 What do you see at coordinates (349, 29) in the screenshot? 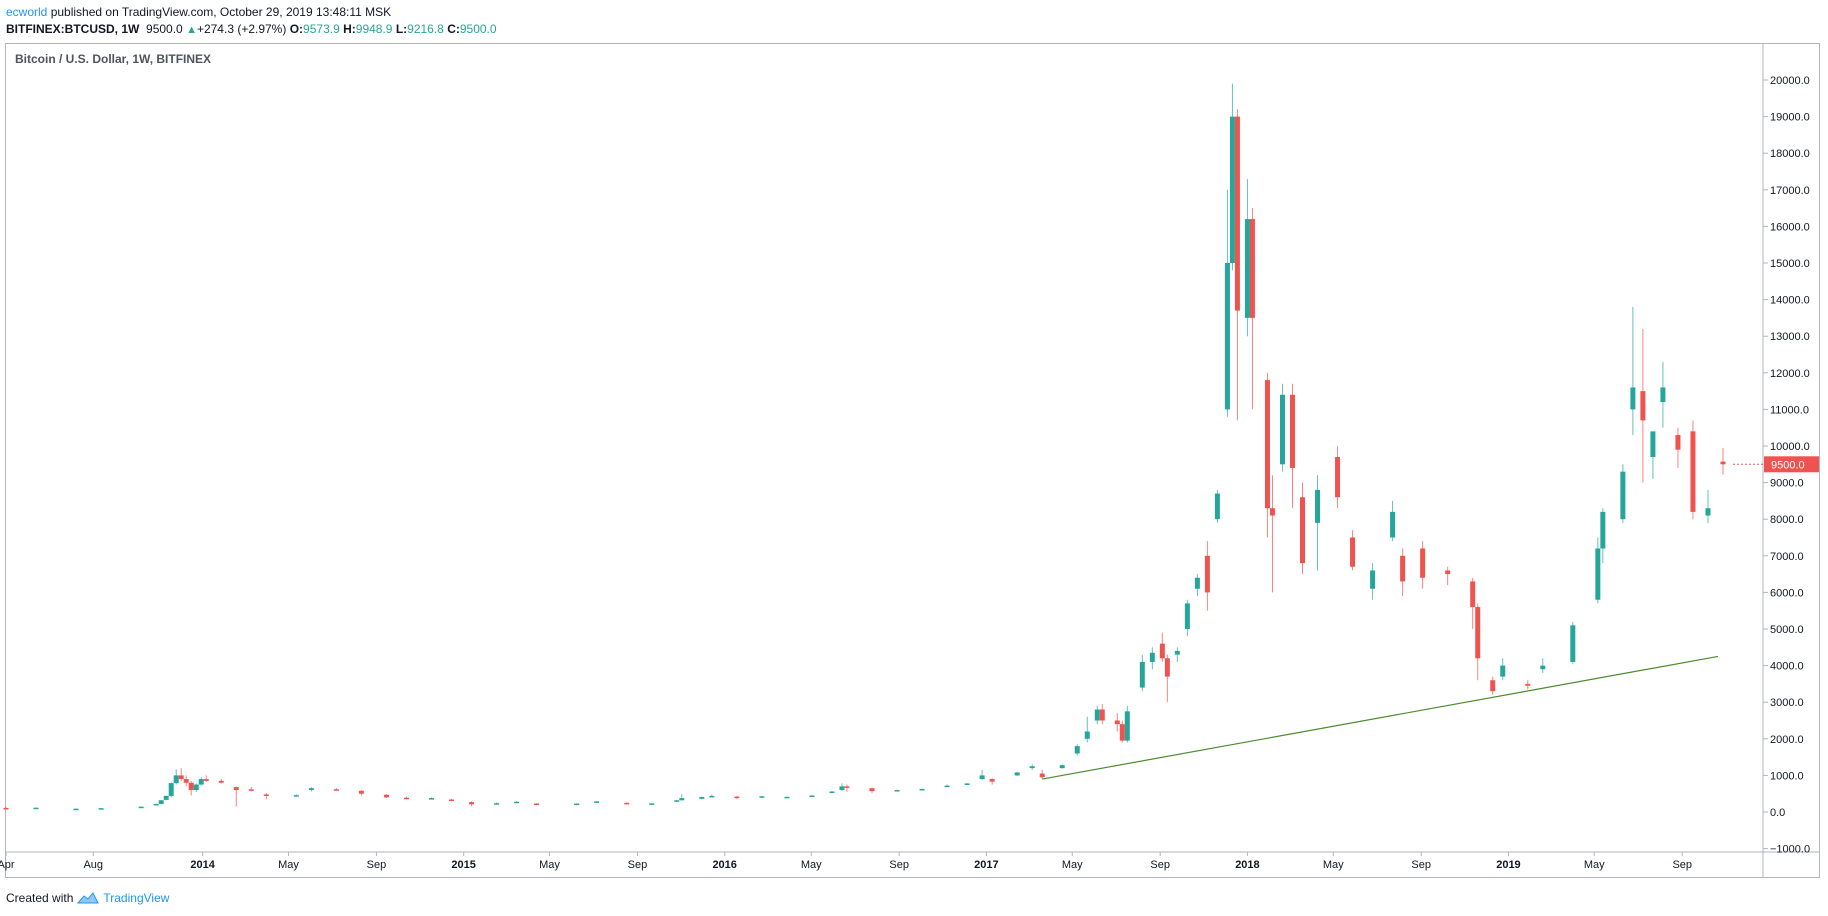
I see `high-label: H:` at bounding box center [349, 29].